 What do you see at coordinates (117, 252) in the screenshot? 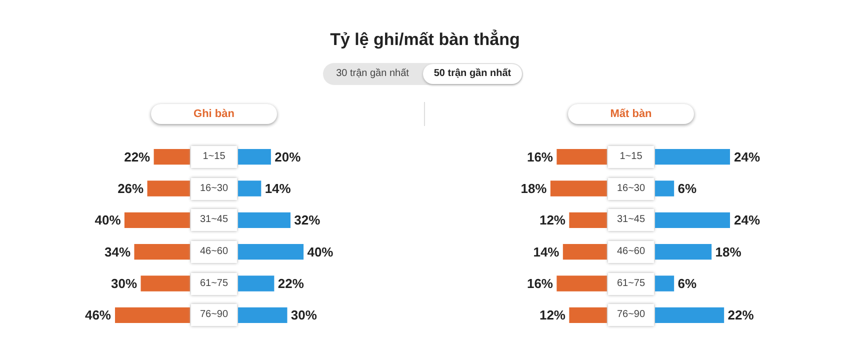
I see `data-label: 34%` at bounding box center [117, 252].